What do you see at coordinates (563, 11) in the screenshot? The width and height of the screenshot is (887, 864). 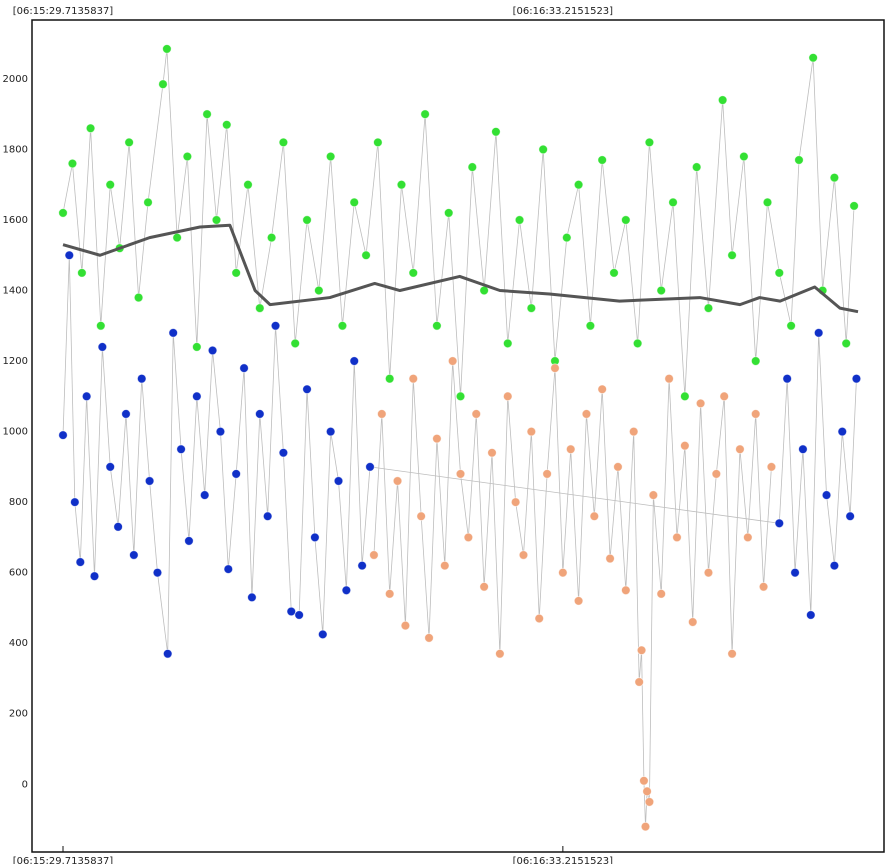 I see `x-tick-label-top: [06:16:33.2151523]` at bounding box center [563, 11].